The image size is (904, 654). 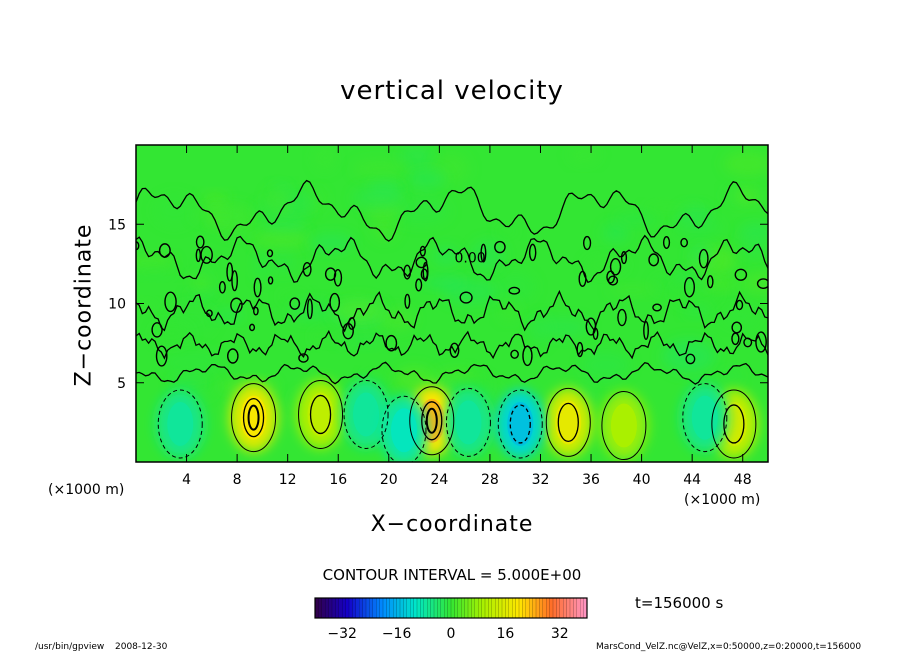 What do you see at coordinates (560, 634) in the screenshot?
I see `colorbar-tick-label: 32` at bounding box center [560, 634].